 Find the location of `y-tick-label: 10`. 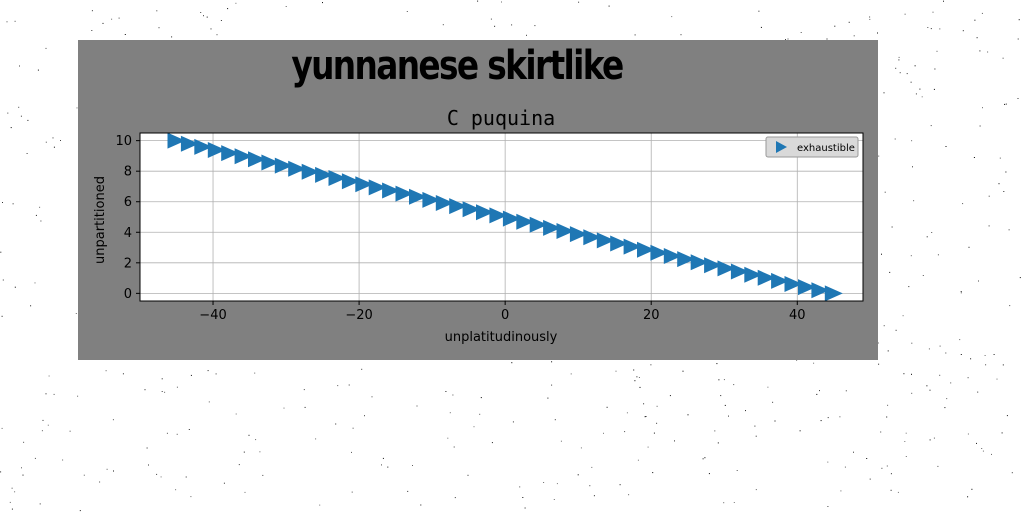

y-tick-label: 10 is located at coordinates (123, 141).